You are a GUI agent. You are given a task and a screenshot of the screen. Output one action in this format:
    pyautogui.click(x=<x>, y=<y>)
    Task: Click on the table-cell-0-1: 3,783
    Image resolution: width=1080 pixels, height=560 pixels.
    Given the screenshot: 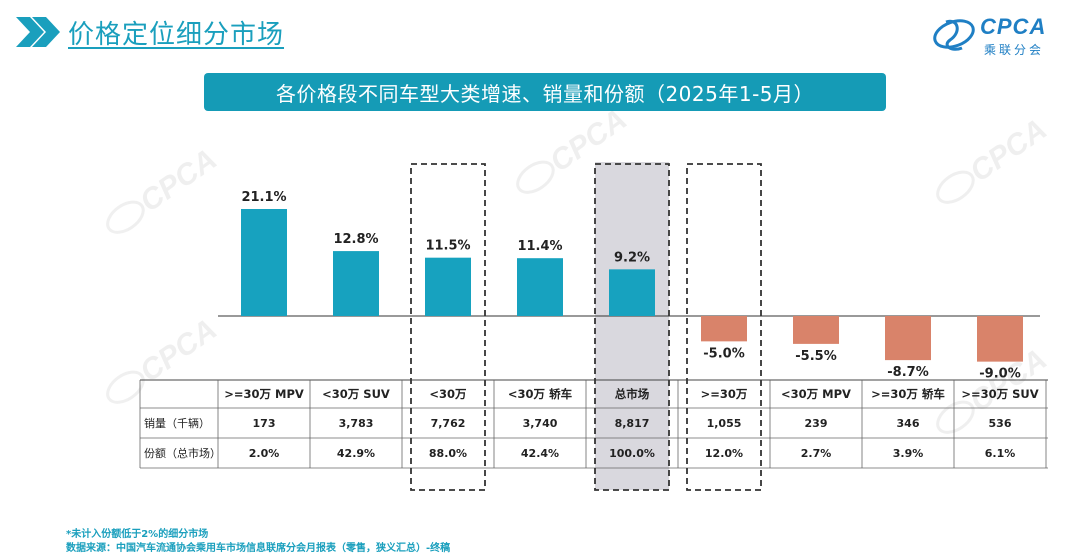 What is the action you would take?
    pyautogui.click(x=356, y=423)
    